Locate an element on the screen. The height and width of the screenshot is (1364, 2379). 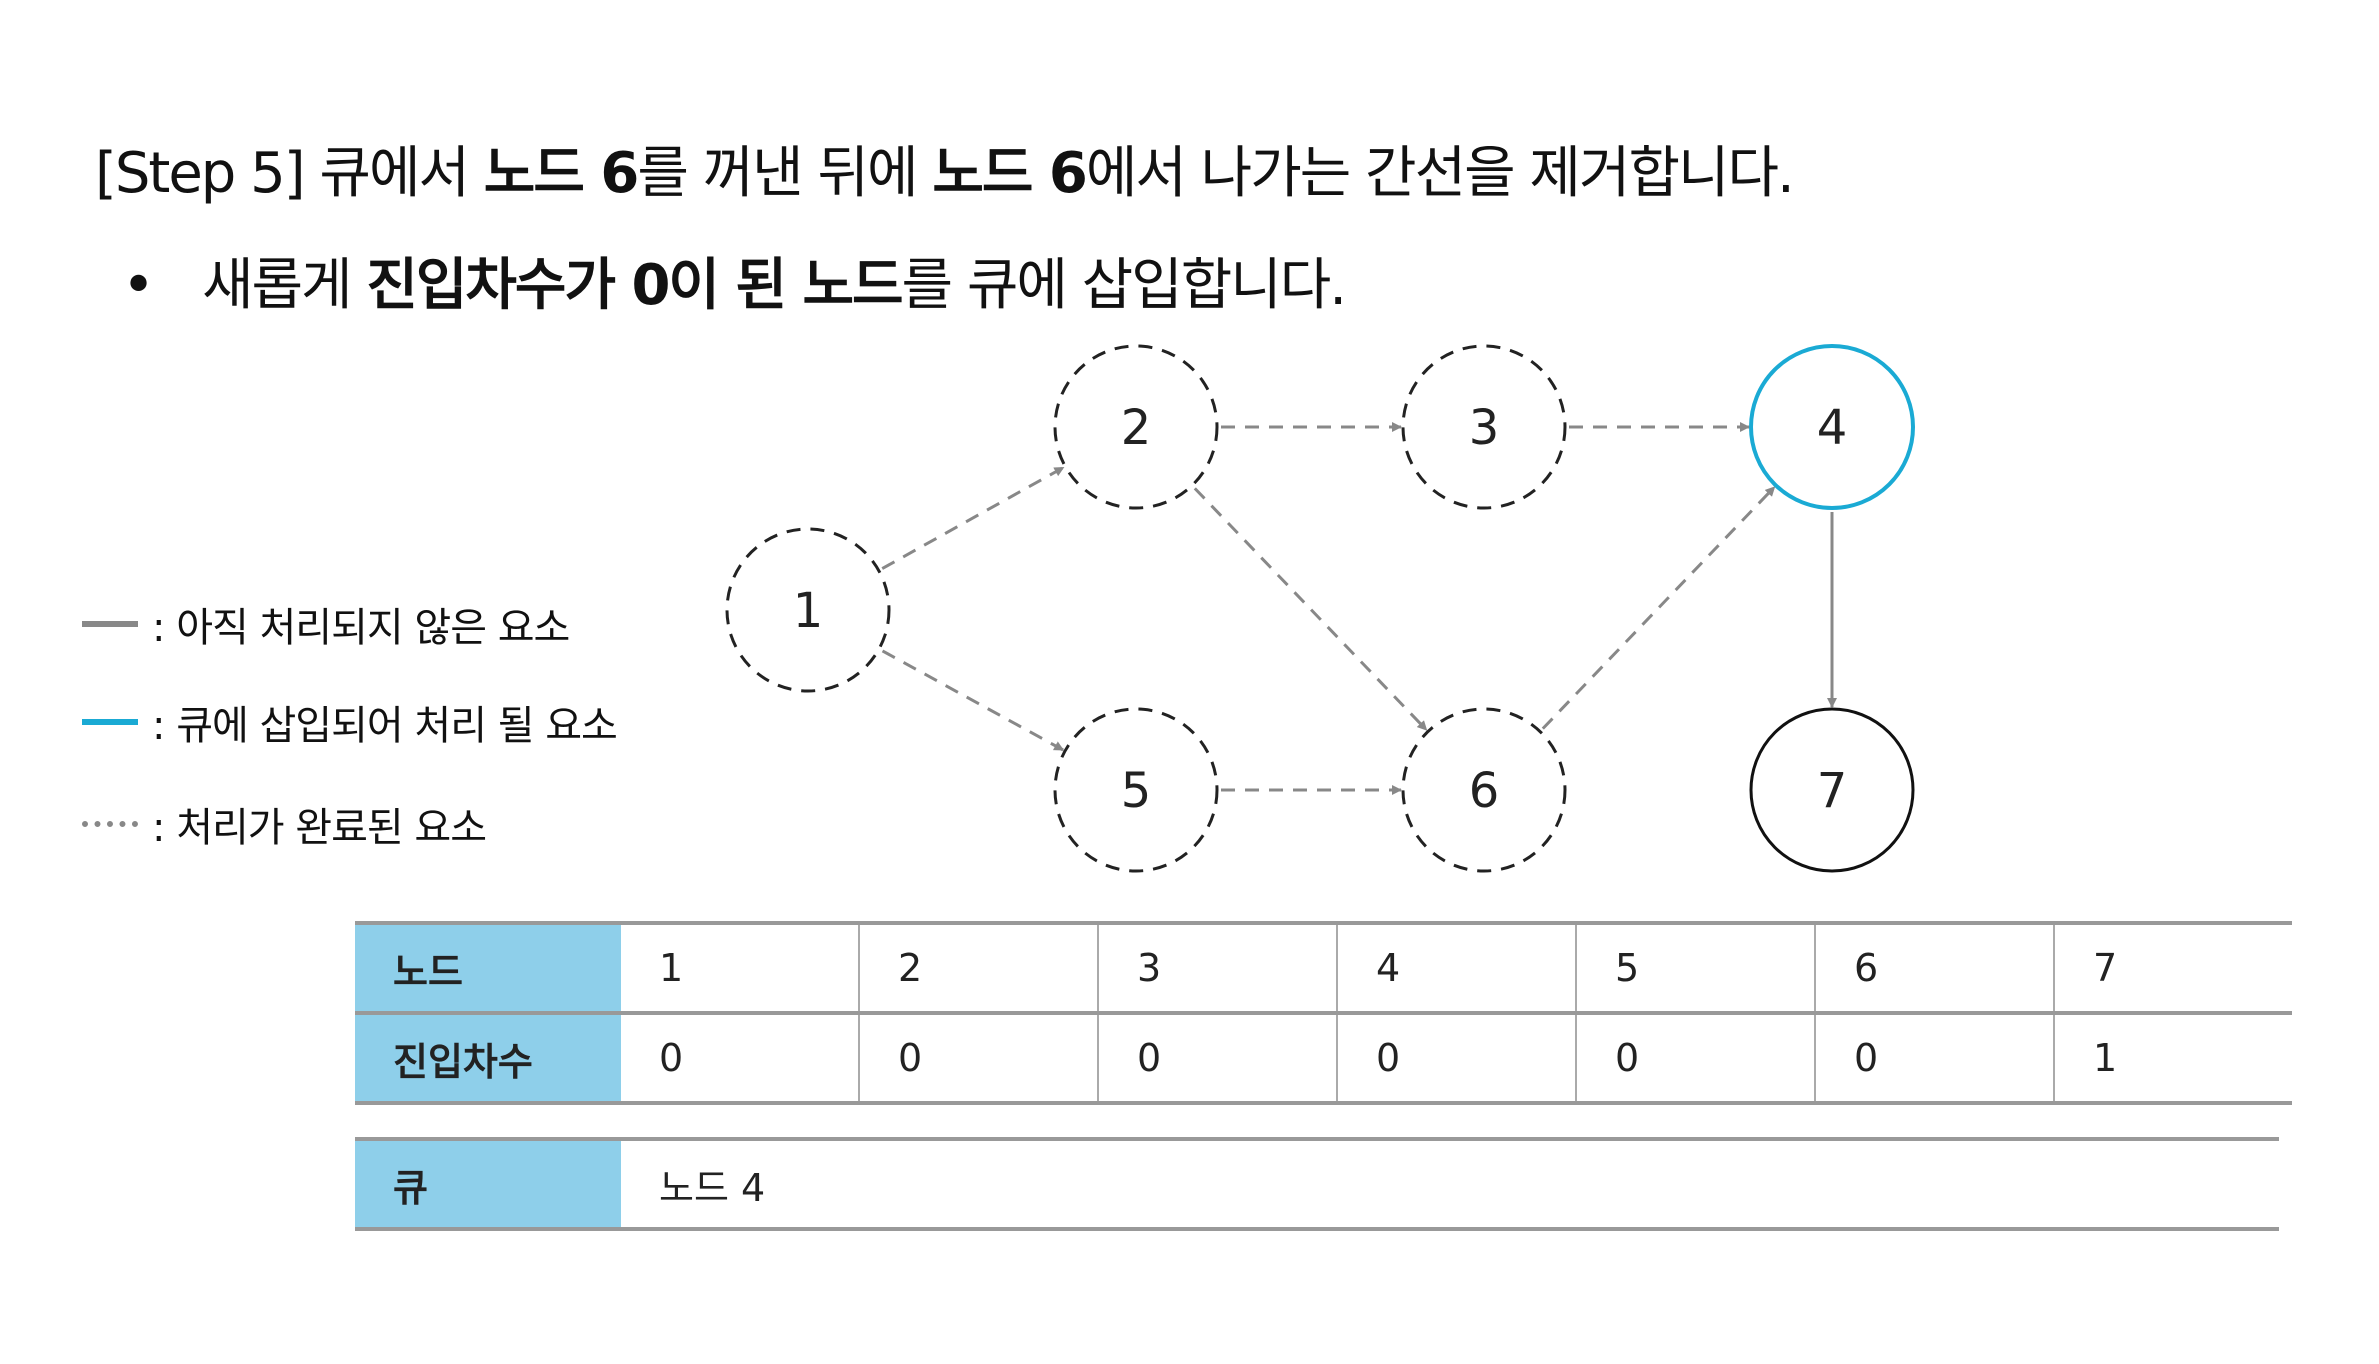
legend-item-queued: : 큐에 삽입되어 처리 될 요소 is located at coordinates (350, 722).